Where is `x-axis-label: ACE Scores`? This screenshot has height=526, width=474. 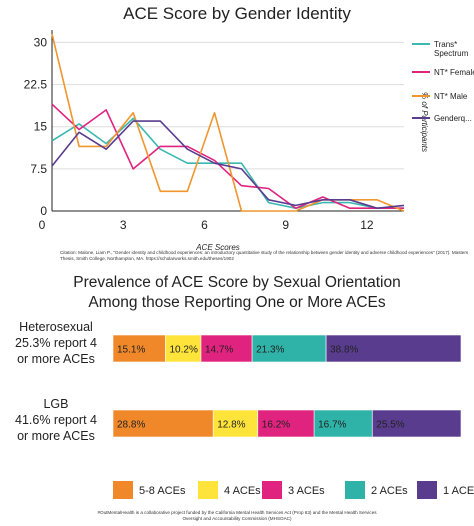 x-axis-label: ACE Scores is located at coordinates (217, 247).